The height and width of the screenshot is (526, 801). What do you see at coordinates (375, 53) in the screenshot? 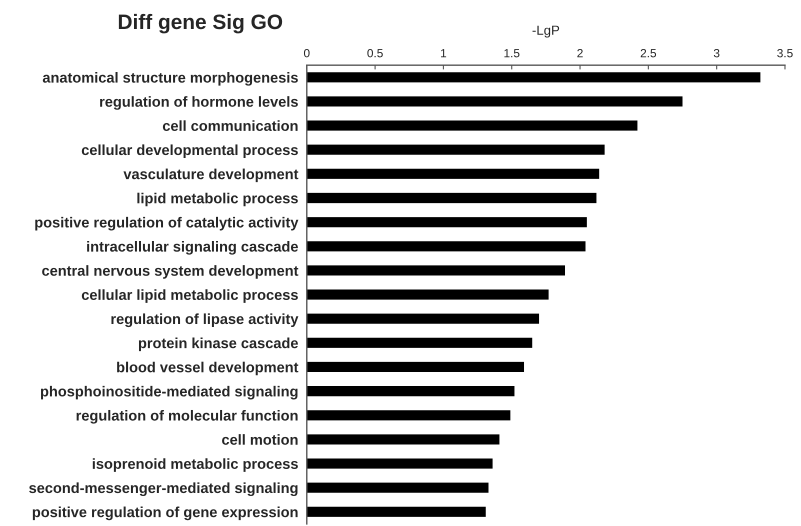
I see `x-tick-label: 0.5` at bounding box center [375, 53].